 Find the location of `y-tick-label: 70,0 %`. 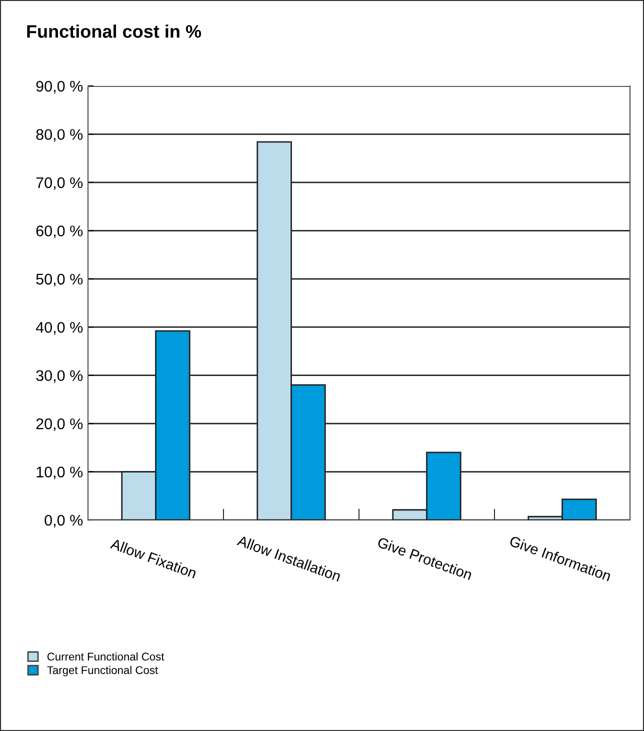

y-tick-label: 70,0 % is located at coordinates (59, 183).